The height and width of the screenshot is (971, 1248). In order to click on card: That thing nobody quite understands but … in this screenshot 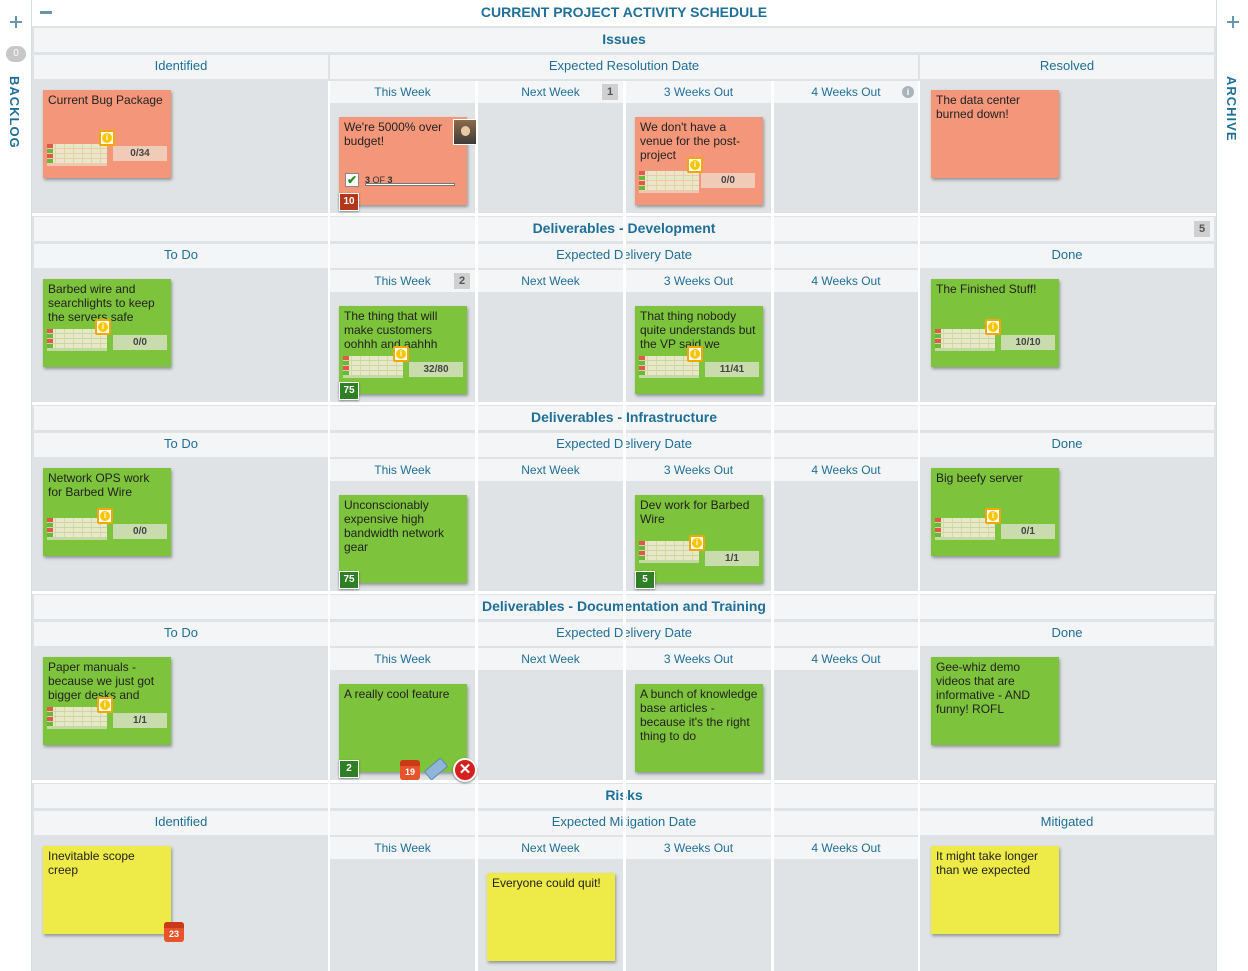, I will do `click(699, 350)`.